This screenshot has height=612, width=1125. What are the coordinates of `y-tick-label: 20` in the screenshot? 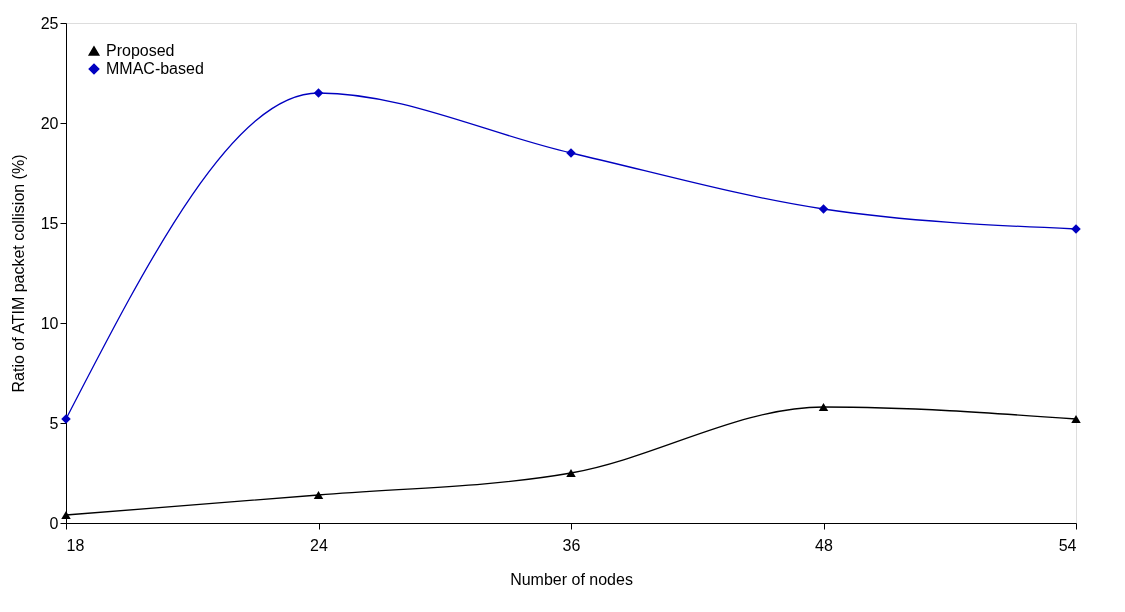 It's located at (49, 123).